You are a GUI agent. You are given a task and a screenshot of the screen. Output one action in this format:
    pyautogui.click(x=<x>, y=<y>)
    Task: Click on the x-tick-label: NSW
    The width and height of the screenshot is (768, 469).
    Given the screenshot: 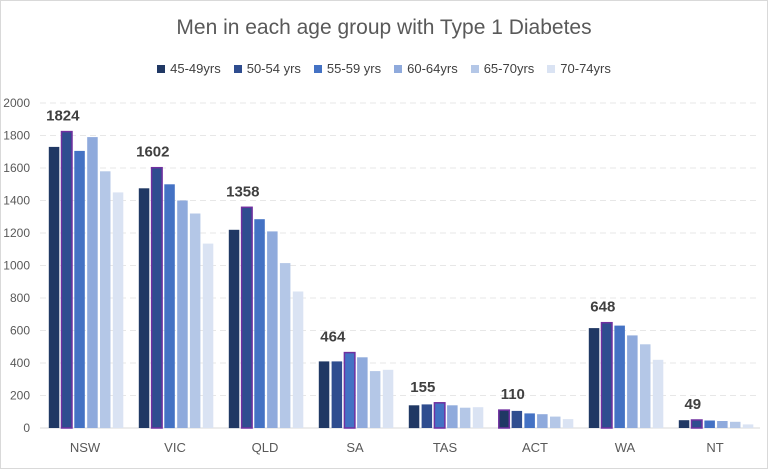 What is the action you would take?
    pyautogui.click(x=85, y=447)
    